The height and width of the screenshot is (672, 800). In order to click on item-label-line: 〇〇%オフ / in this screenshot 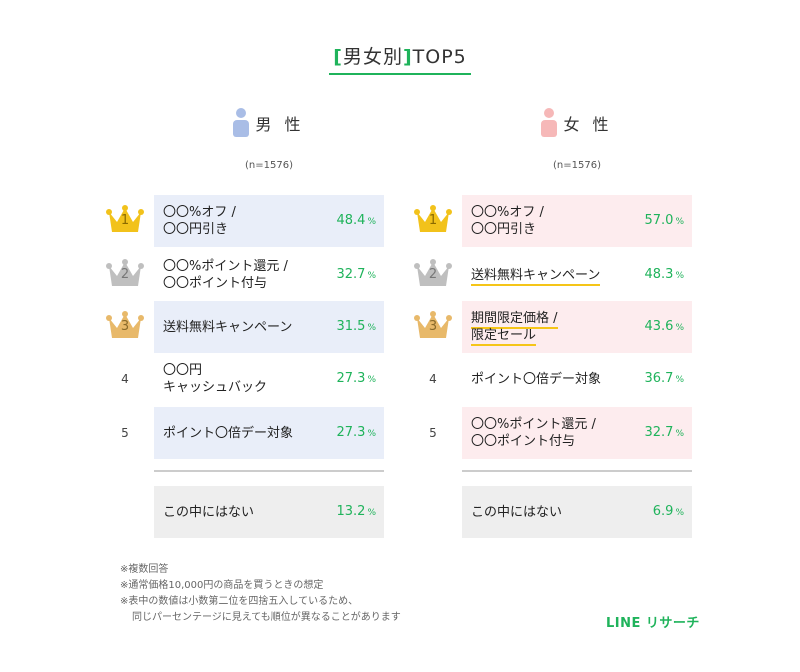, I will do `click(507, 212)`.